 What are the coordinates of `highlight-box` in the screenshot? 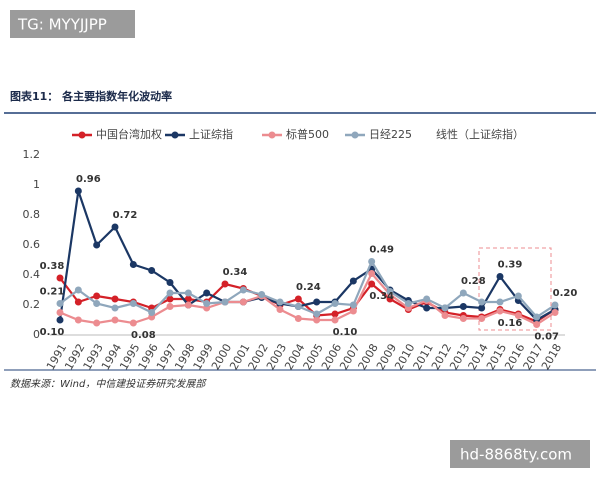 It's located at (515, 289).